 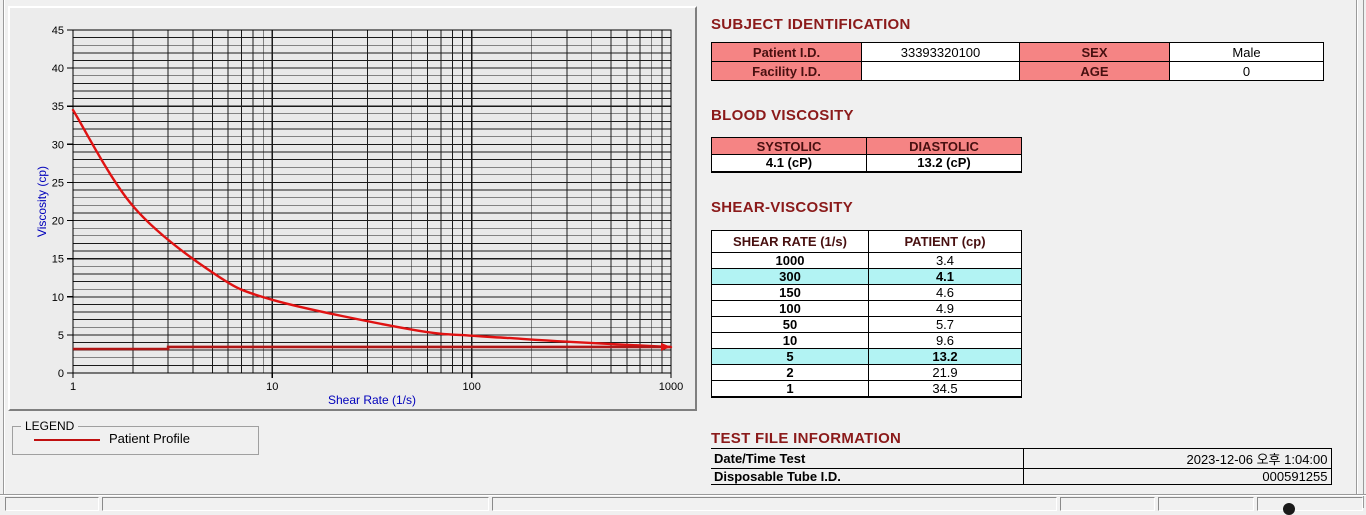 What do you see at coordinates (945, 356) in the screenshot?
I see `patient-cp-cell: 13.2` at bounding box center [945, 356].